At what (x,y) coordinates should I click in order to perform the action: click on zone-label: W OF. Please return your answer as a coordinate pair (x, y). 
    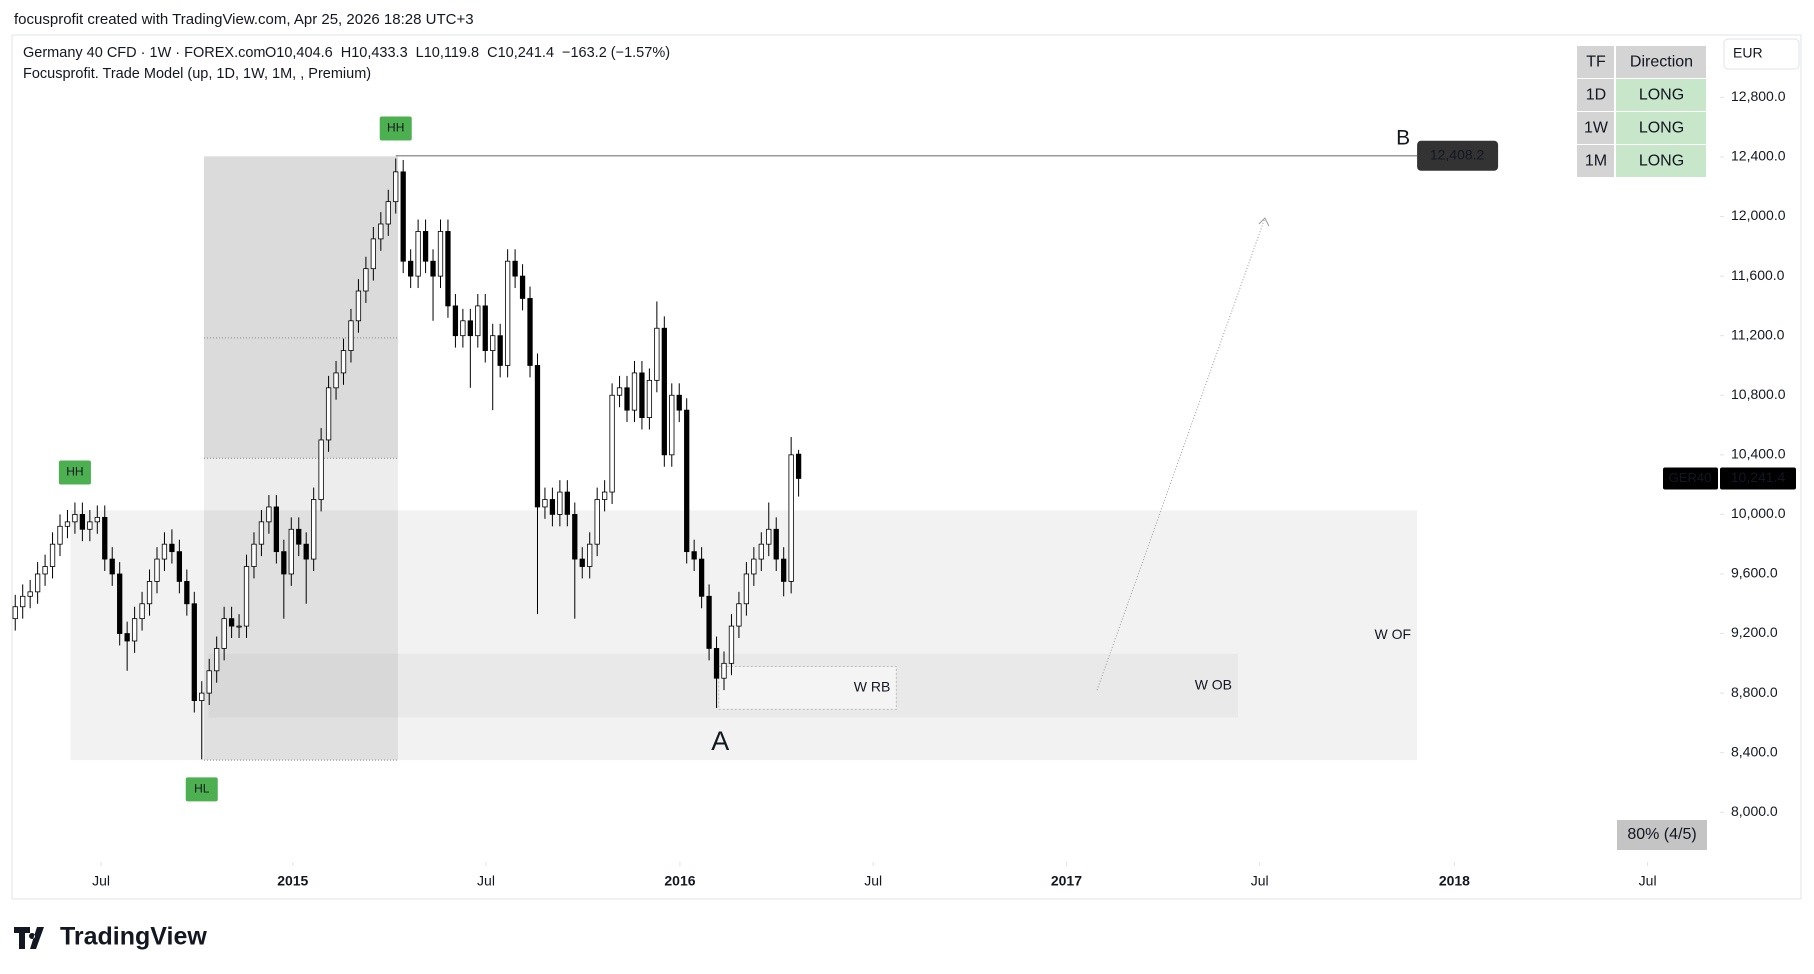
    Looking at the image, I should click on (1393, 634).